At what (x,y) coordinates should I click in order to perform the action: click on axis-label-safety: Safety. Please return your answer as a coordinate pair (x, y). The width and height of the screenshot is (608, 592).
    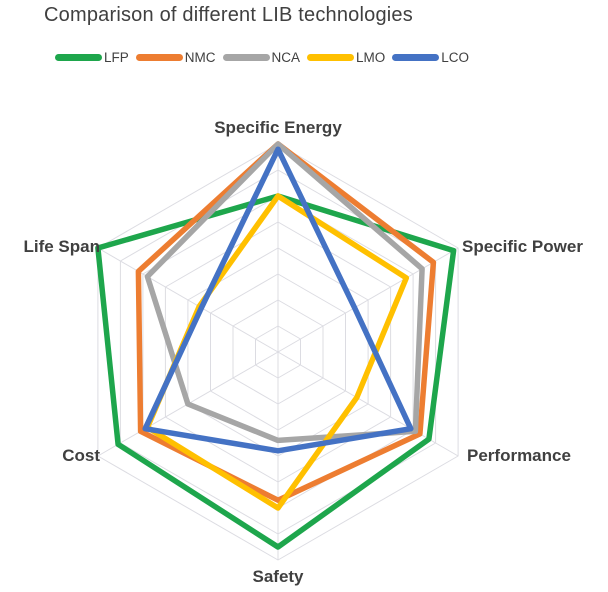
    Looking at the image, I should click on (278, 576).